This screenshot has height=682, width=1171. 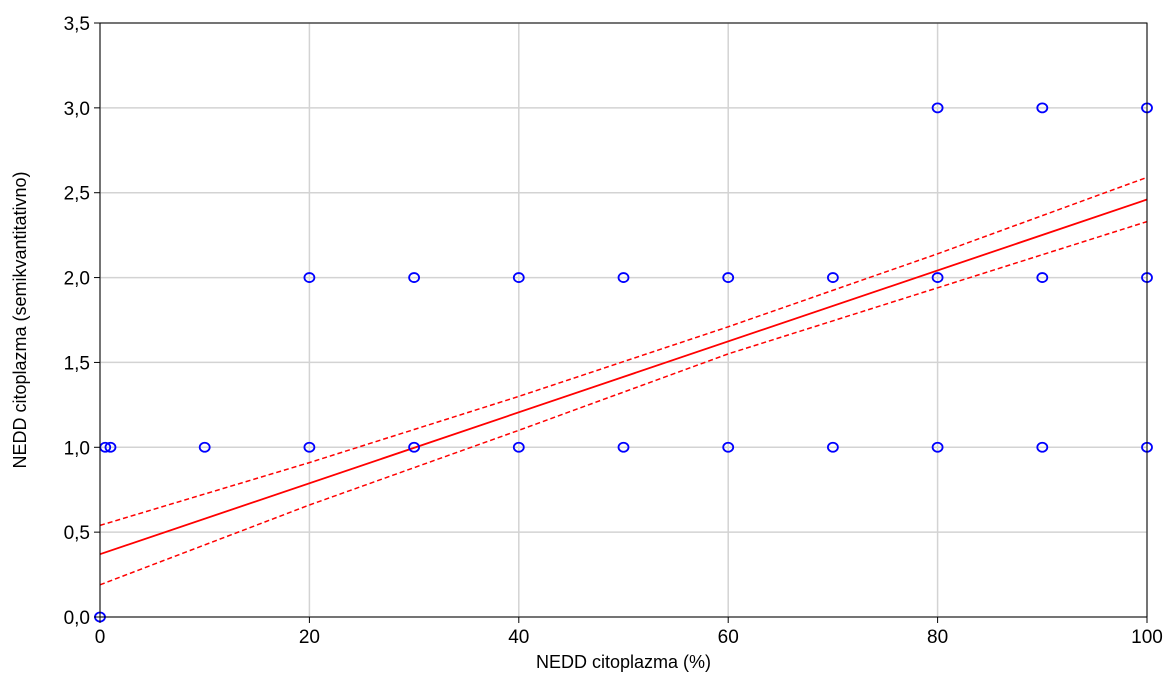 I want to click on x-tick-label: 20, so click(x=309, y=637).